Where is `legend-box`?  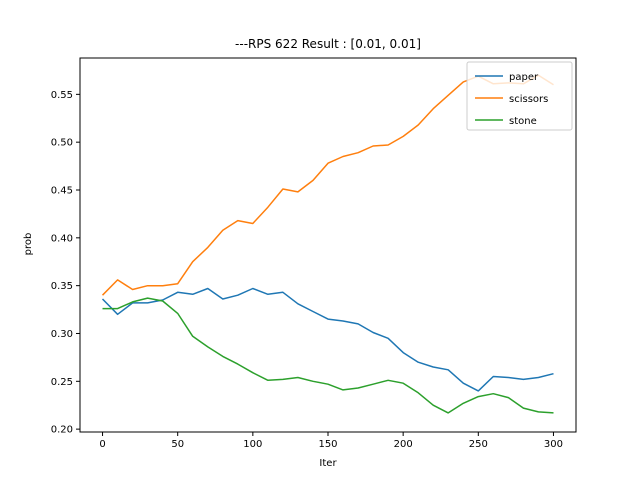
legend-box is located at coordinates (519, 96).